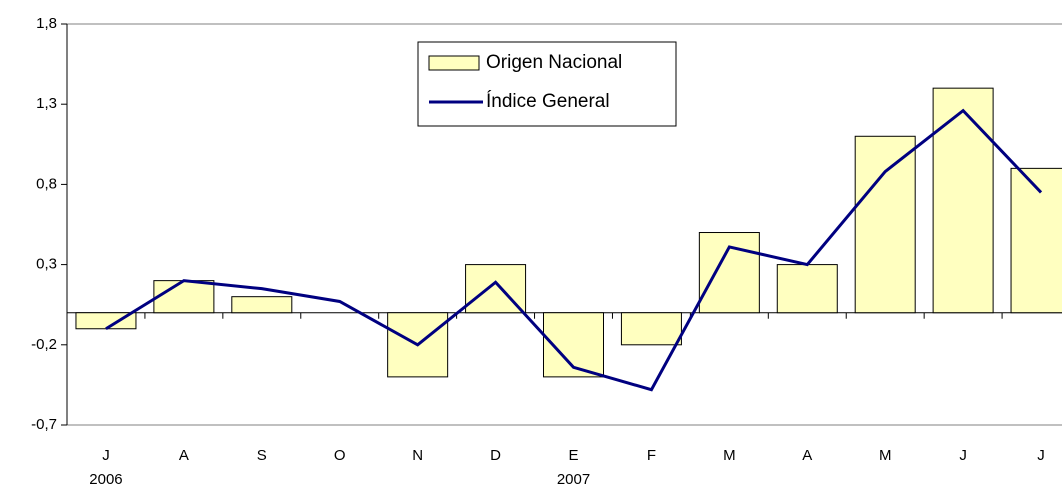 This screenshot has width=1062, height=489. What do you see at coordinates (44, 344) in the screenshot?
I see `y-tick-label: -0,2` at bounding box center [44, 344].